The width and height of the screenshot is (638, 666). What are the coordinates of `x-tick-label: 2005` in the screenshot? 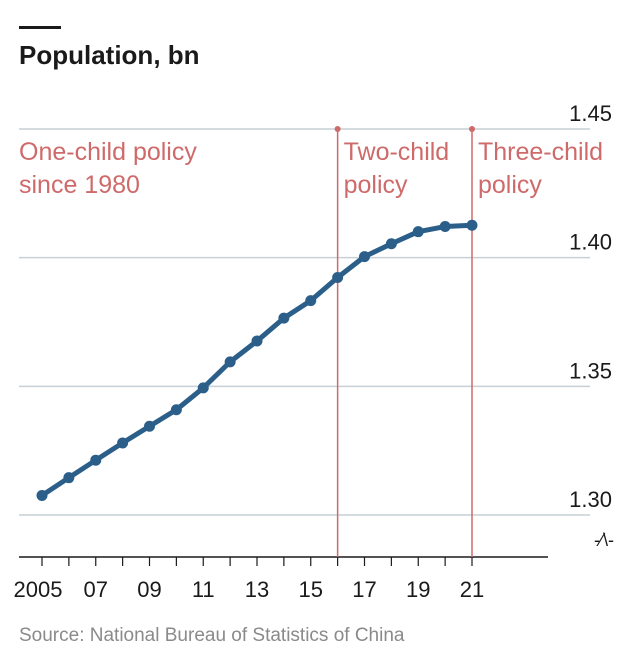 It's located at (38, 589).